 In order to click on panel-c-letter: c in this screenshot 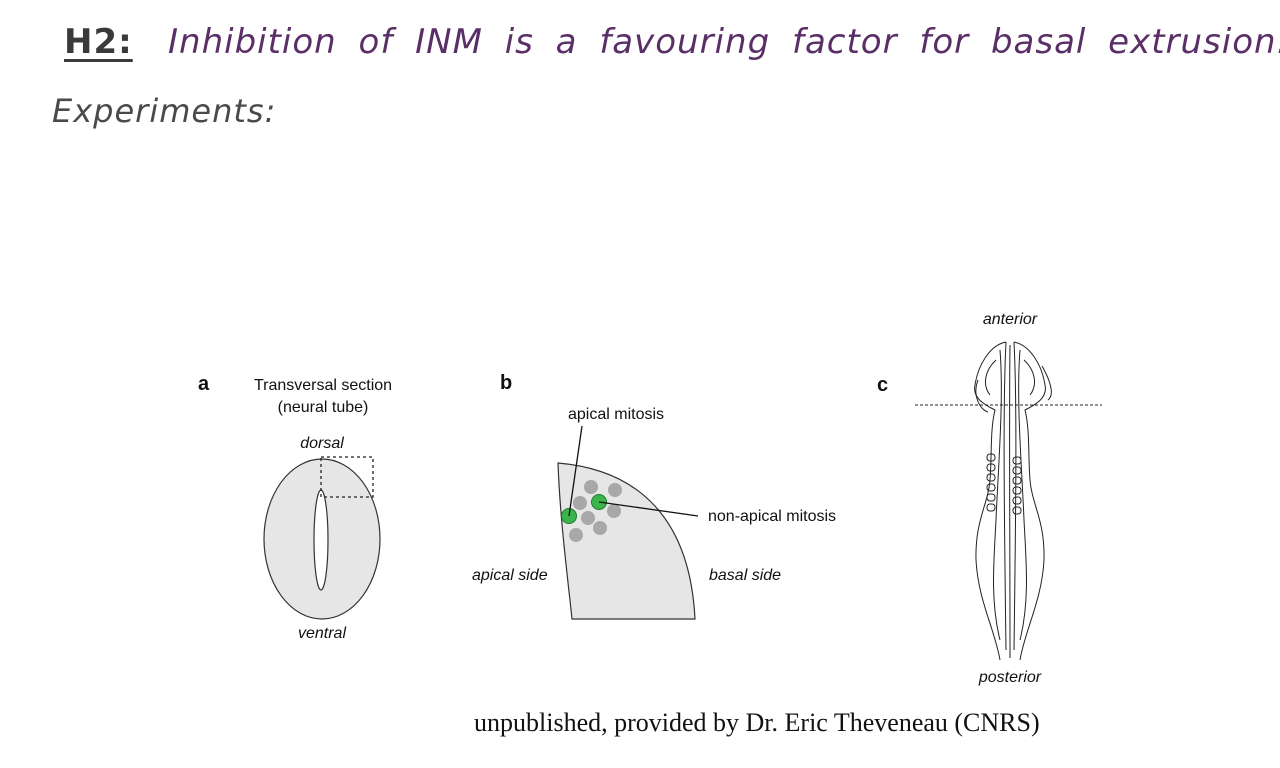, I will do `click(882, 385)`.